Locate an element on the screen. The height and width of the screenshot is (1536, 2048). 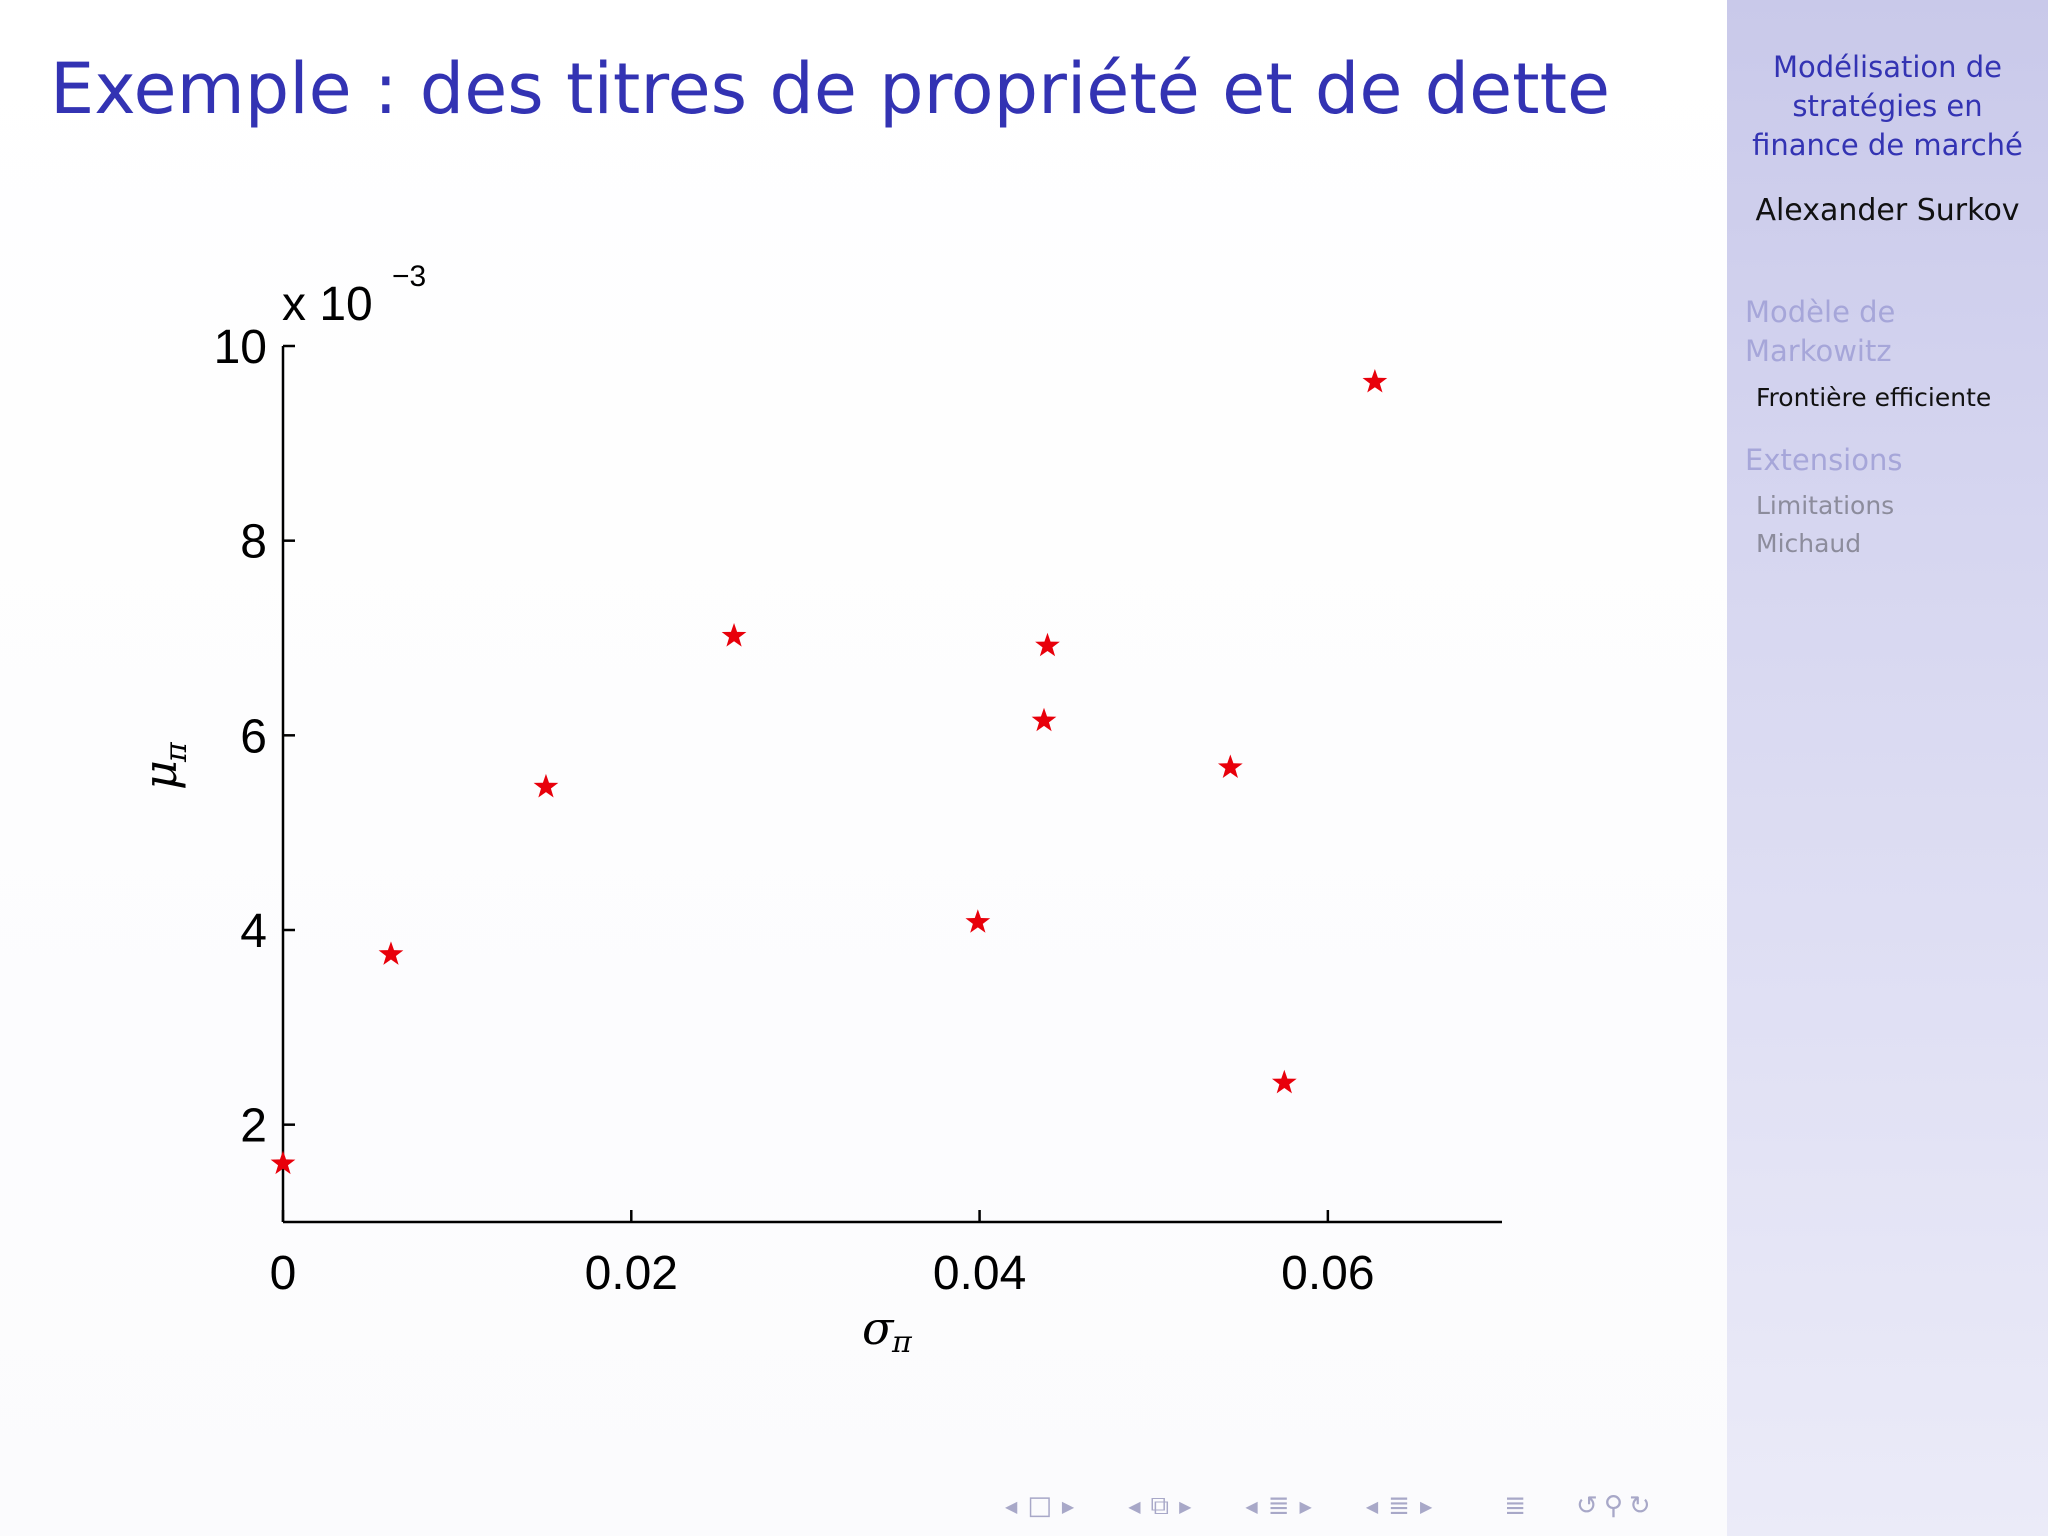
subsection-next-icon: ▶ is located at coordinates (1185, 1506).